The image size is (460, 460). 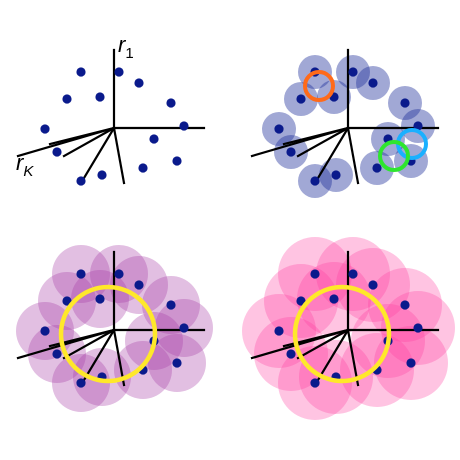 I want to click on panel-small-balls, so click(x=345, y=123).